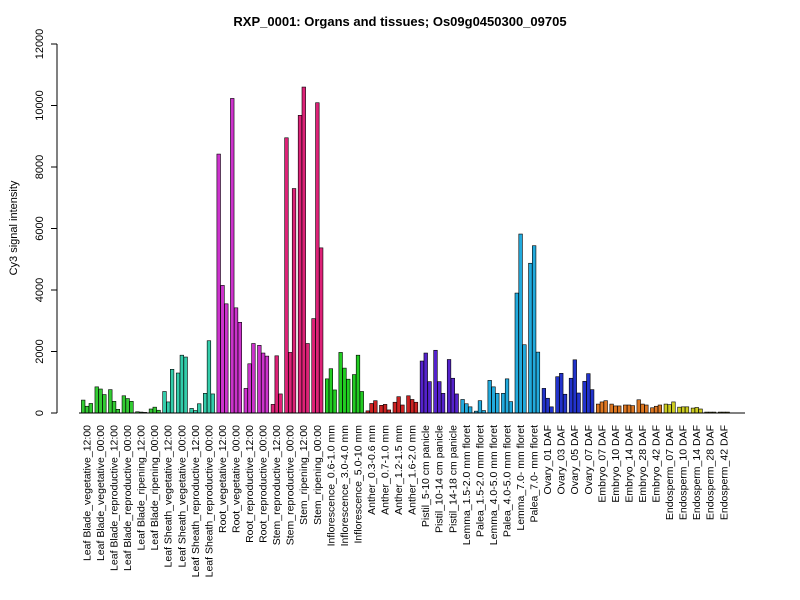 This screenshot has height=600, width=800. What do you see at coordinates (602, 464) in the screenshot?
I see `category-label: Embryo_07 DAF` at bounding box center [602, 464].